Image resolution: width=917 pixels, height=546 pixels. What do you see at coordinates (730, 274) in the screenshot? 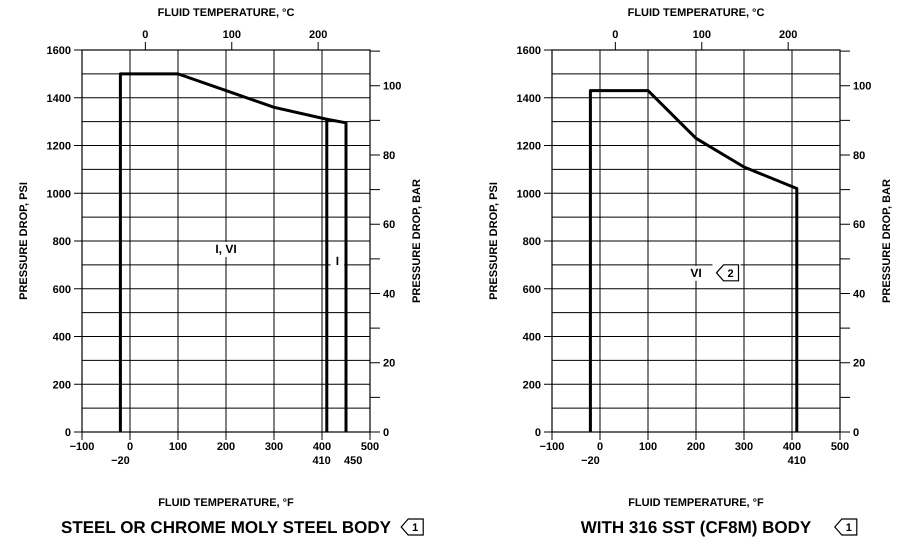
I see `annotation: 2` at bounding box center [730, 274].